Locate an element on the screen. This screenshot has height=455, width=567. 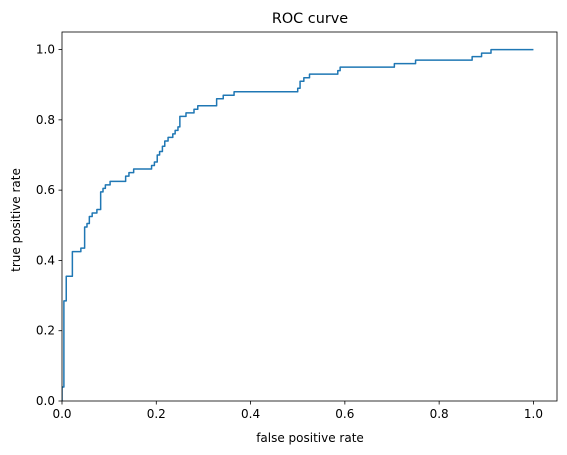
y-tick-label: 0.8 is located at coordinates (45, 120).